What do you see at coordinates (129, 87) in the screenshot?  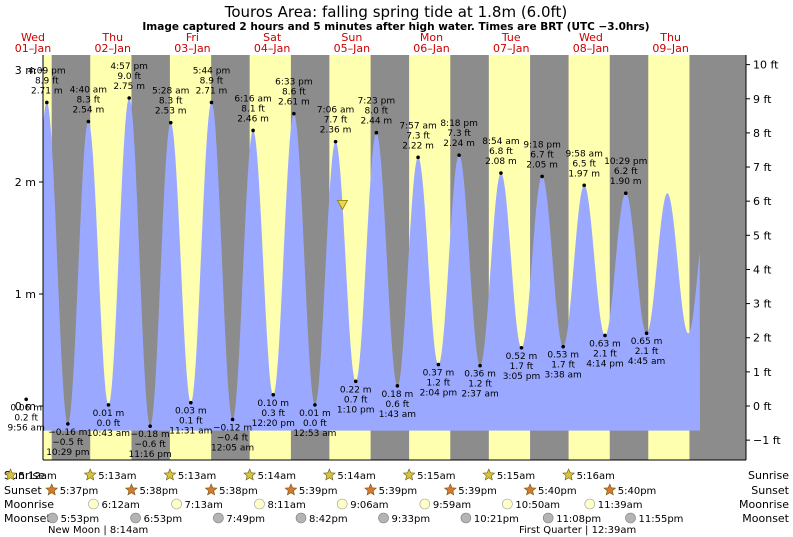 I see `high-tide-meters: 2.75 m` at bounding box center [129, 87].